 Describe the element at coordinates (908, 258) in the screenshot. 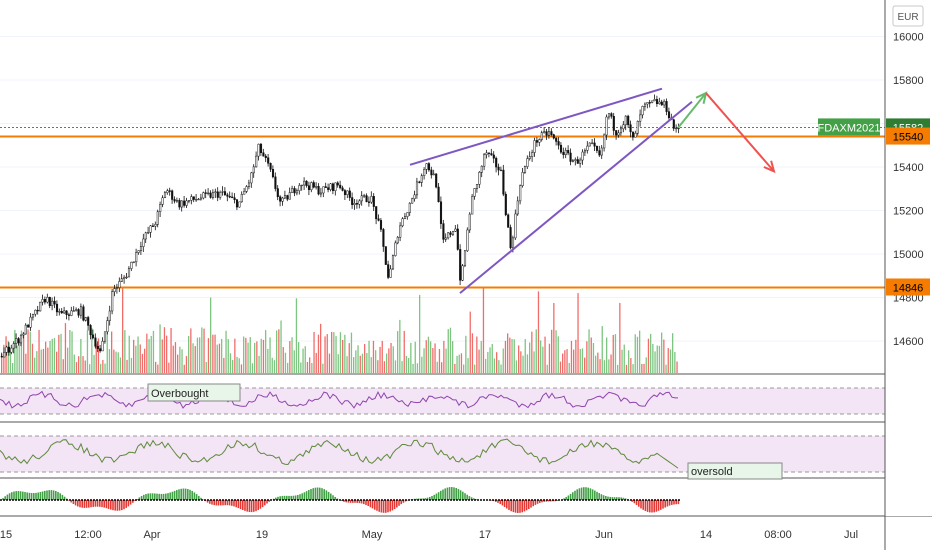

I see `price-axis-background` at that location.